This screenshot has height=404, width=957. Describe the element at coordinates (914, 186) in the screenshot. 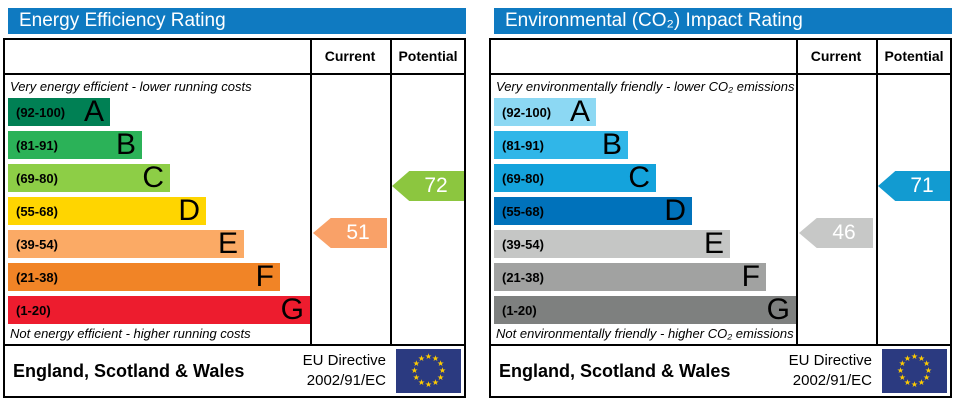

I see `potential-rating-arrow: 71` at that location.